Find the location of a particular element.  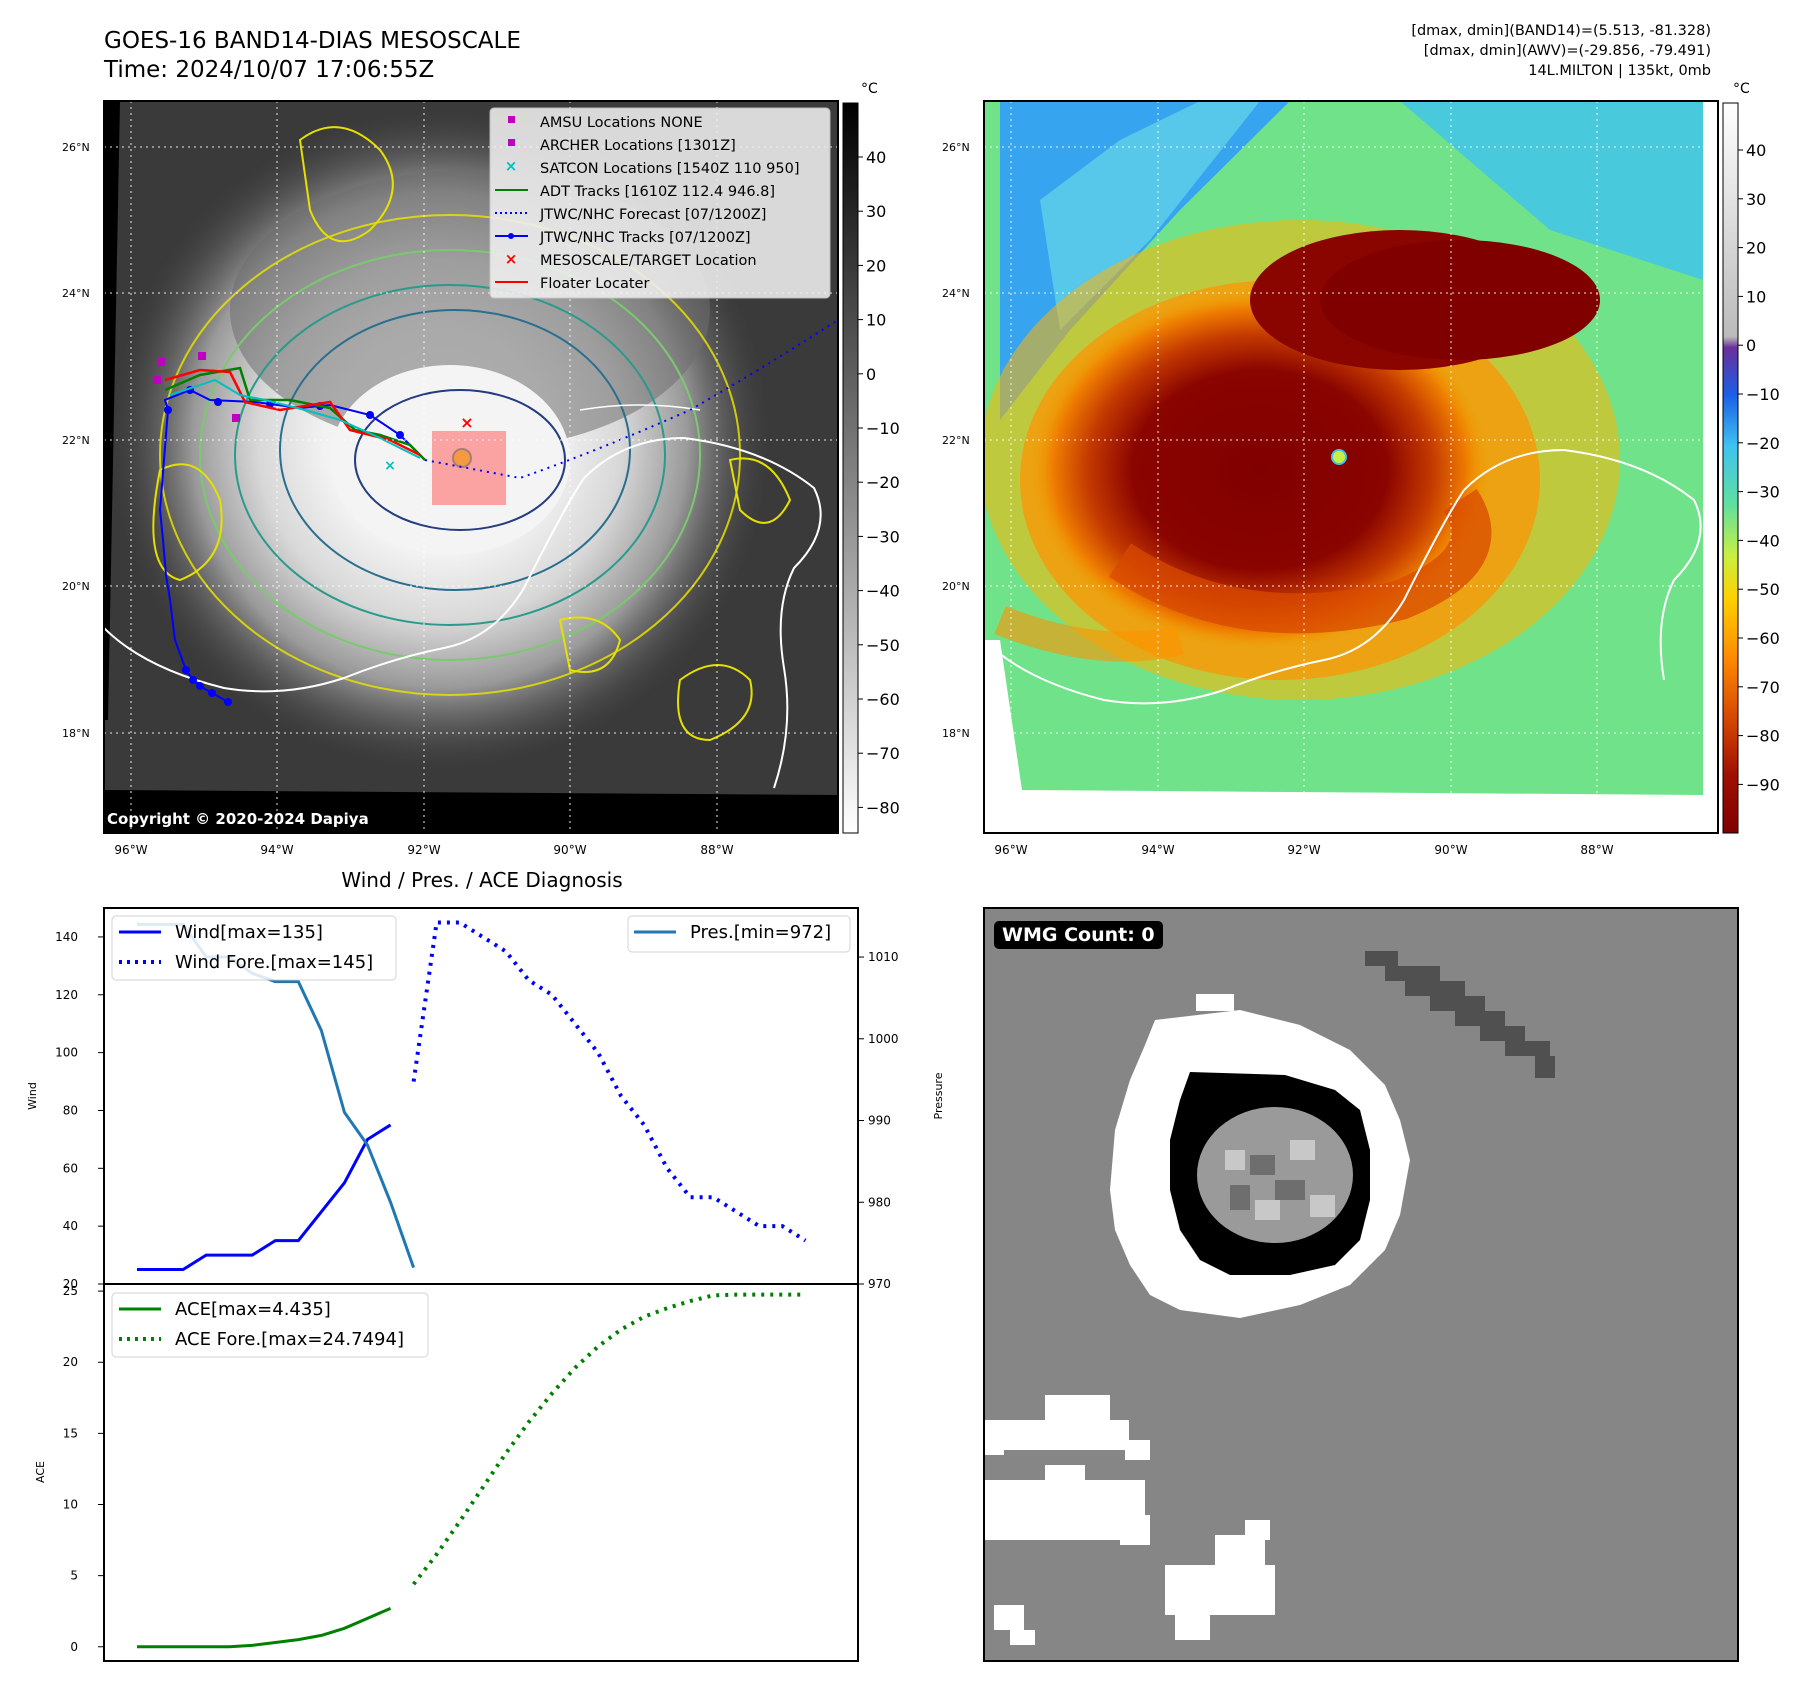

wind-ytick-label: 120 is located at coordinates (66, 995).